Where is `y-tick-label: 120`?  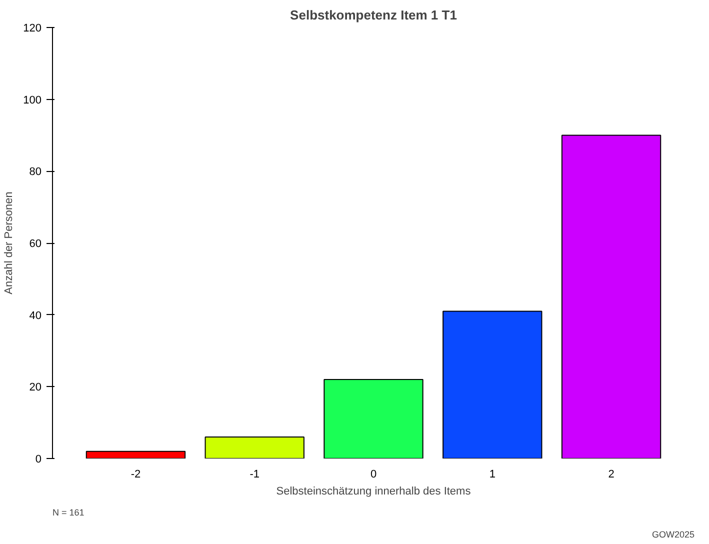 y-tick-label: 120 is located at coordinates (32, 28).